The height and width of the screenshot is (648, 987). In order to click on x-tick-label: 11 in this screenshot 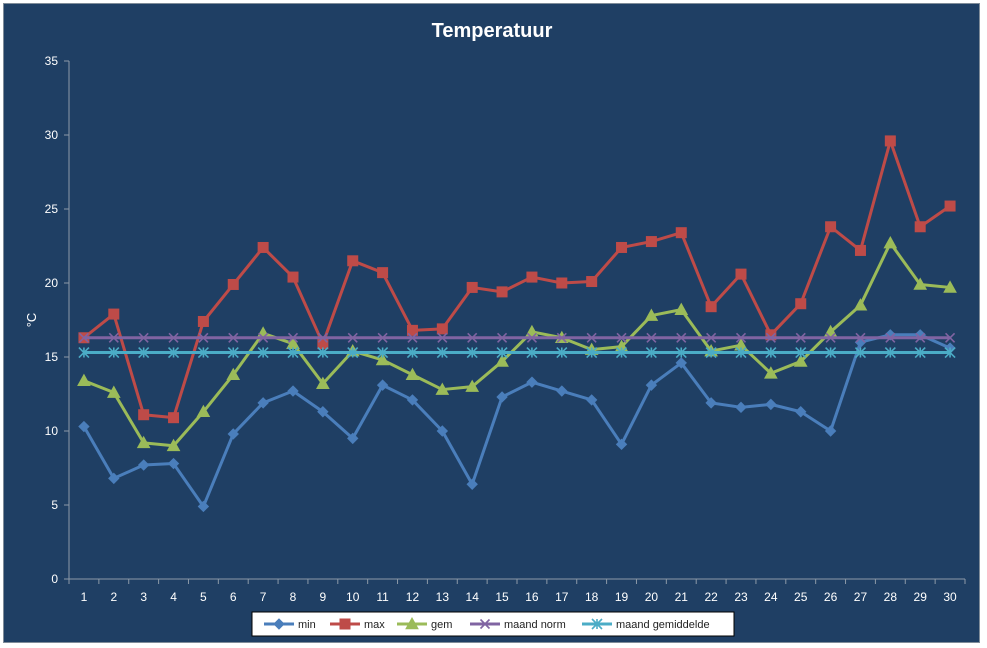, I will do `click(382, 597)`.